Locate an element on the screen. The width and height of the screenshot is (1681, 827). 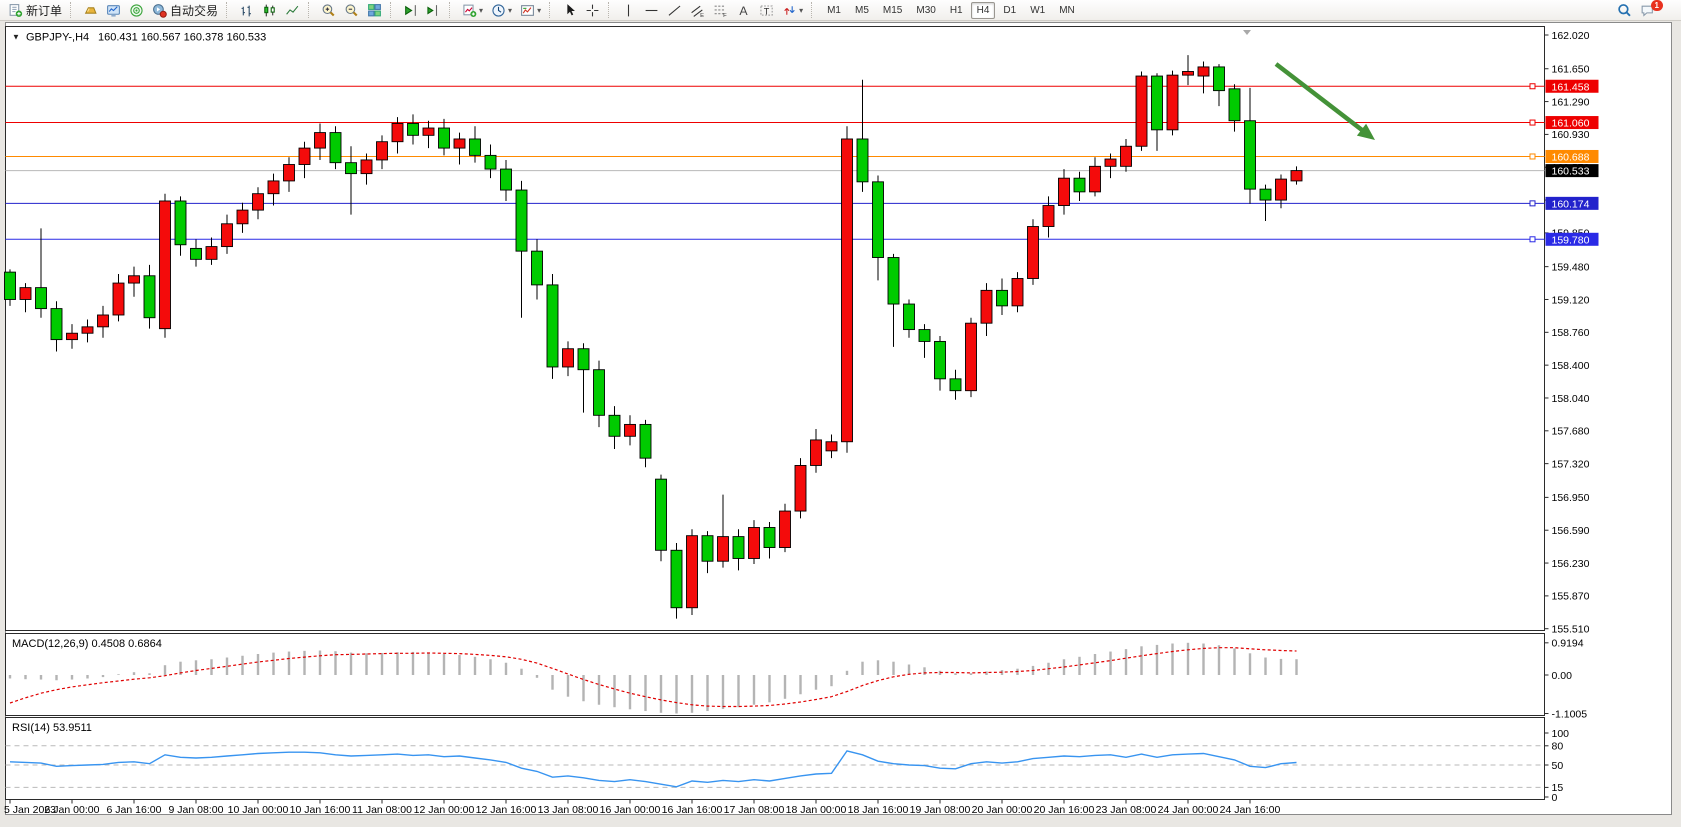
horizontal-line-160.688 is located at coordinates (775, 156).